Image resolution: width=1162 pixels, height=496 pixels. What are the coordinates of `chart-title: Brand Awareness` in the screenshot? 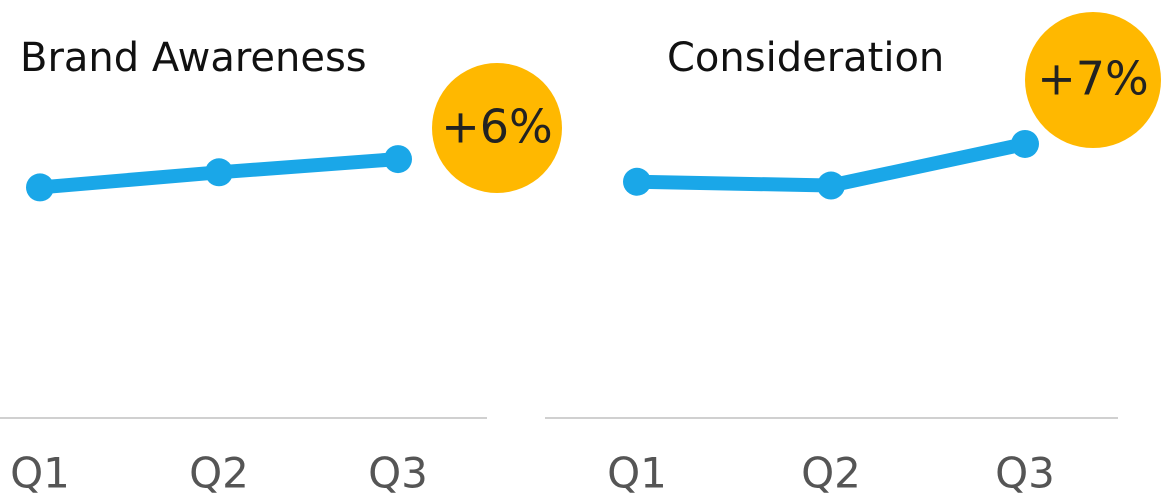 It's located at (193, 58).